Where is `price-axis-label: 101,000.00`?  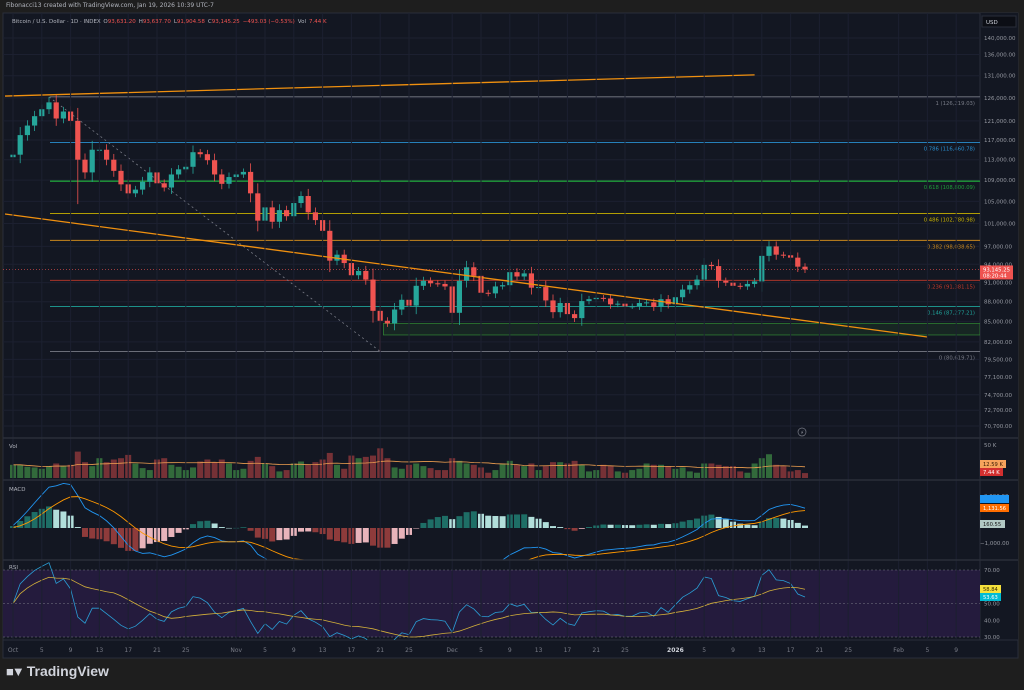 price-axis-label: 101,000.00 is located at coordinates (1000, 224).